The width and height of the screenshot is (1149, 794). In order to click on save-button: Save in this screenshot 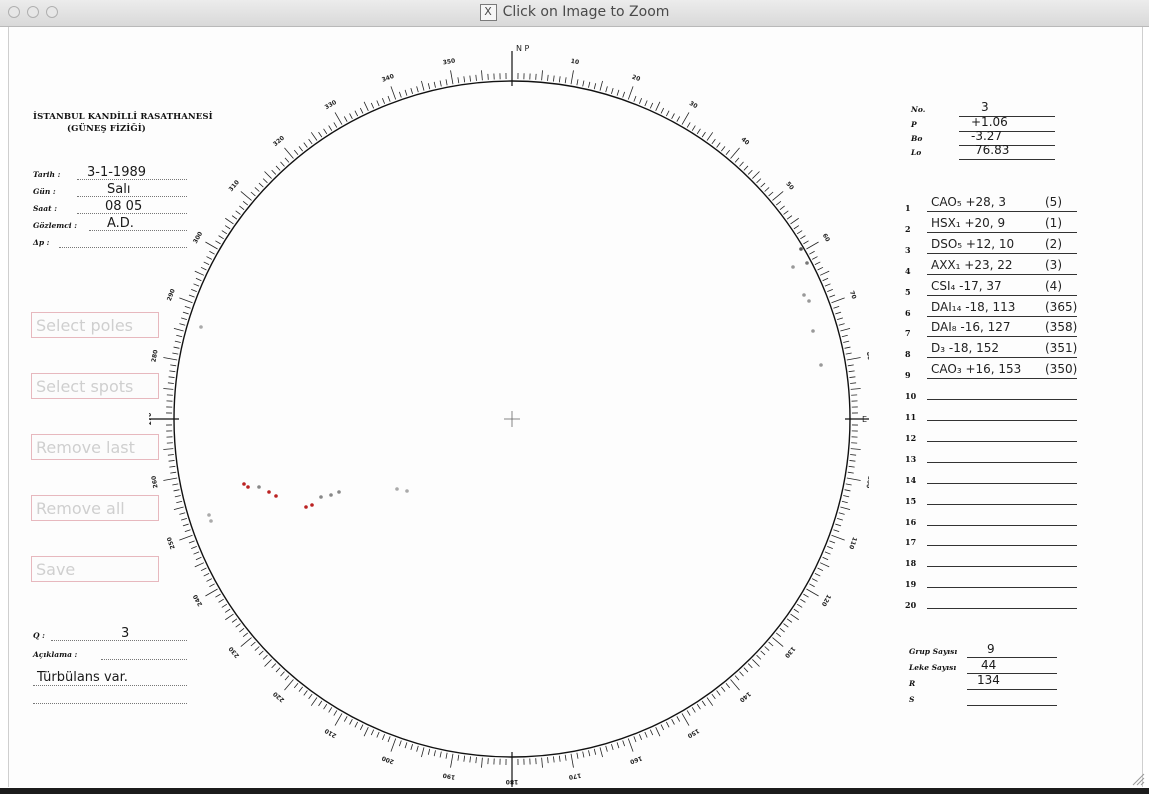, I will do `click(95, 569)`.